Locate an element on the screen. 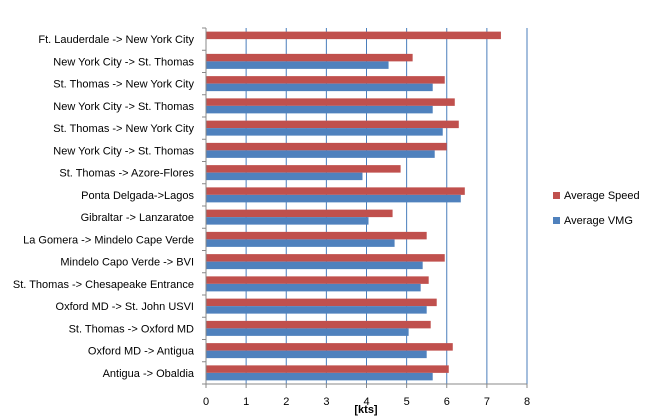  x-tick-label: 8 is located at coordinates (527, 402).